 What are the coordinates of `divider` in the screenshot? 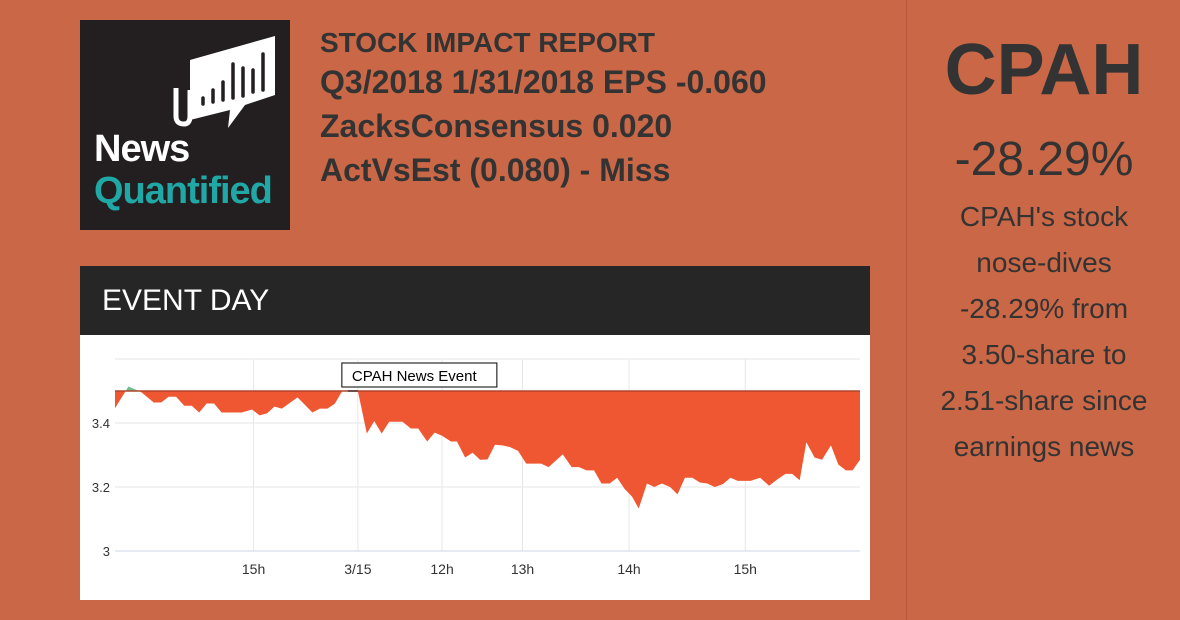 It's located at (906, 310).